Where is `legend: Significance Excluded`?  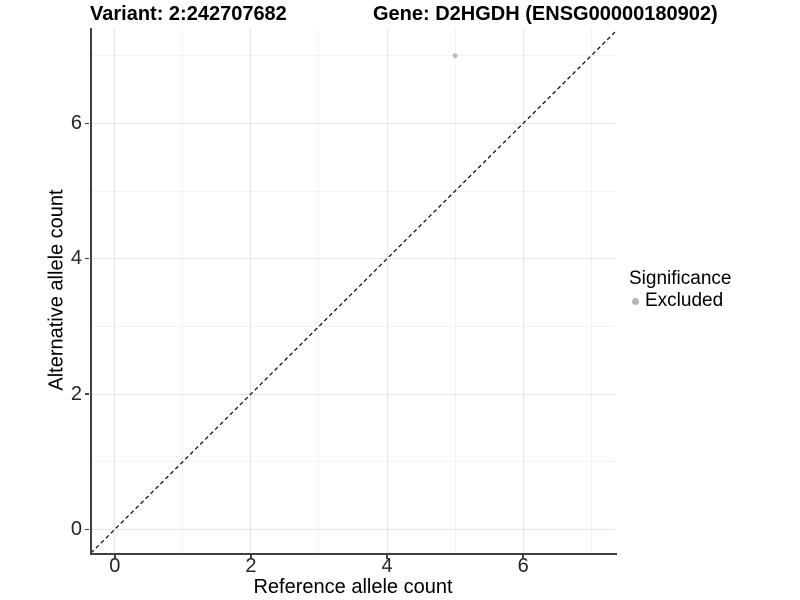
legend: Significance Excluded is located at coordinates (680, 289).